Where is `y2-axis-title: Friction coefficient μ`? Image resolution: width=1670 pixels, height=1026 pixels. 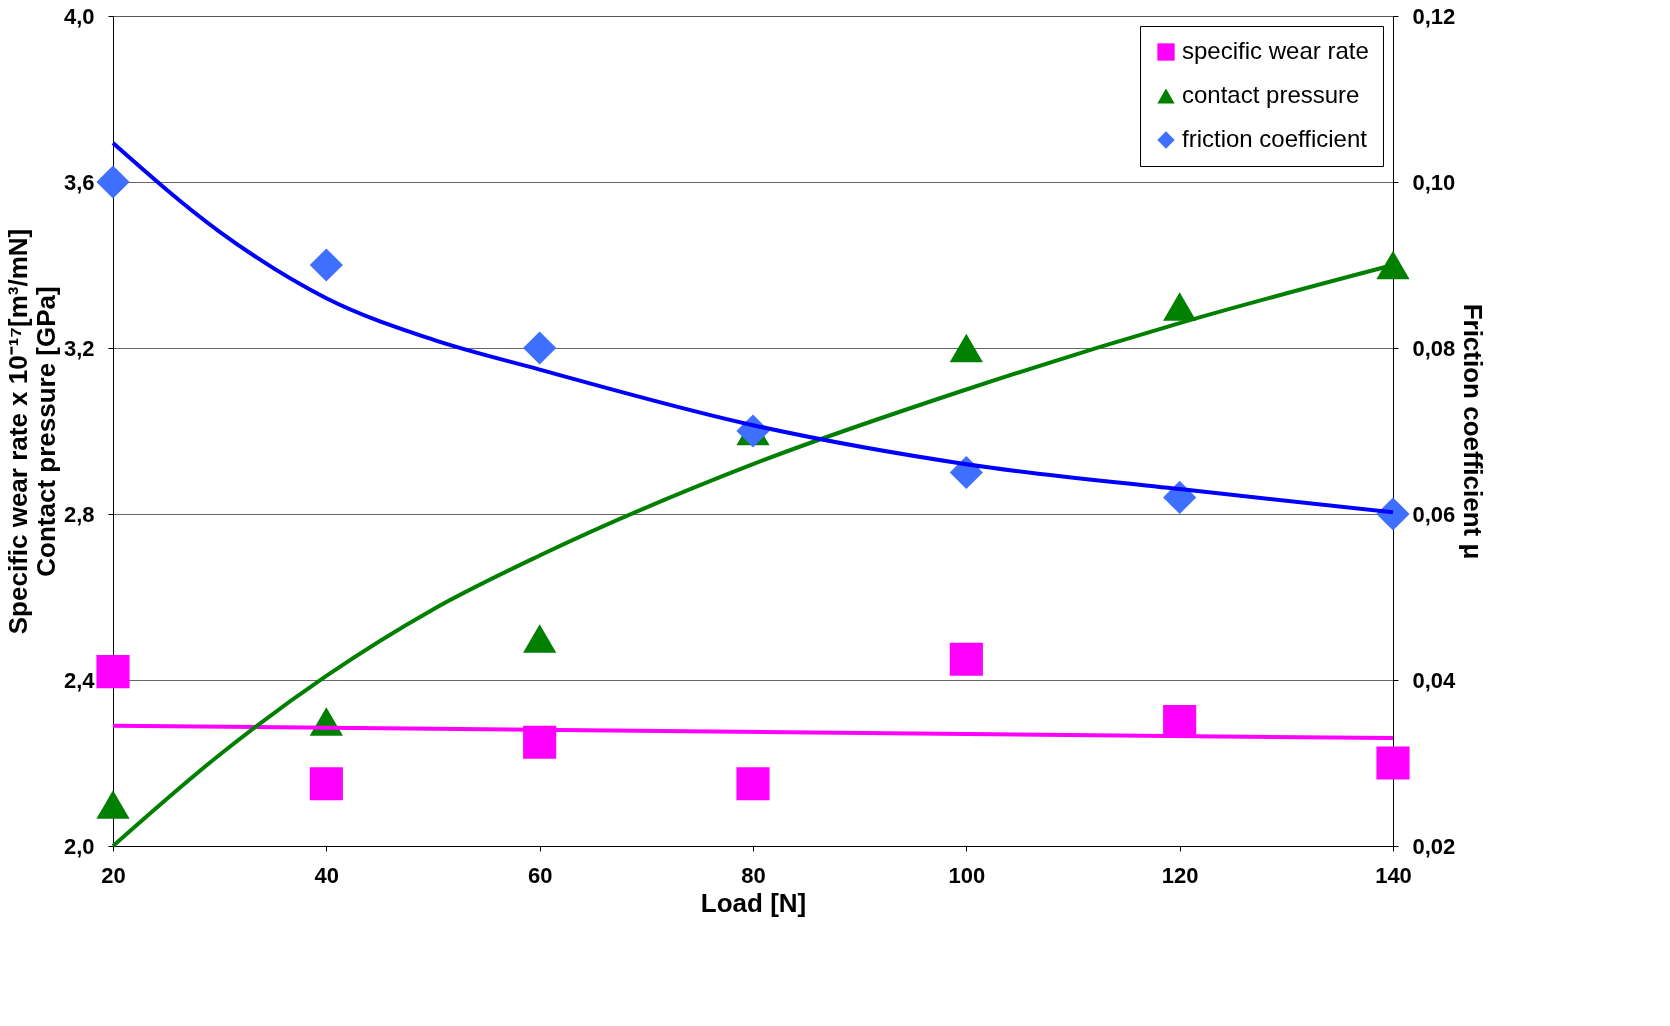 y2-axis-title: Friction coefficient μ is located at coordinates (1473, 431).